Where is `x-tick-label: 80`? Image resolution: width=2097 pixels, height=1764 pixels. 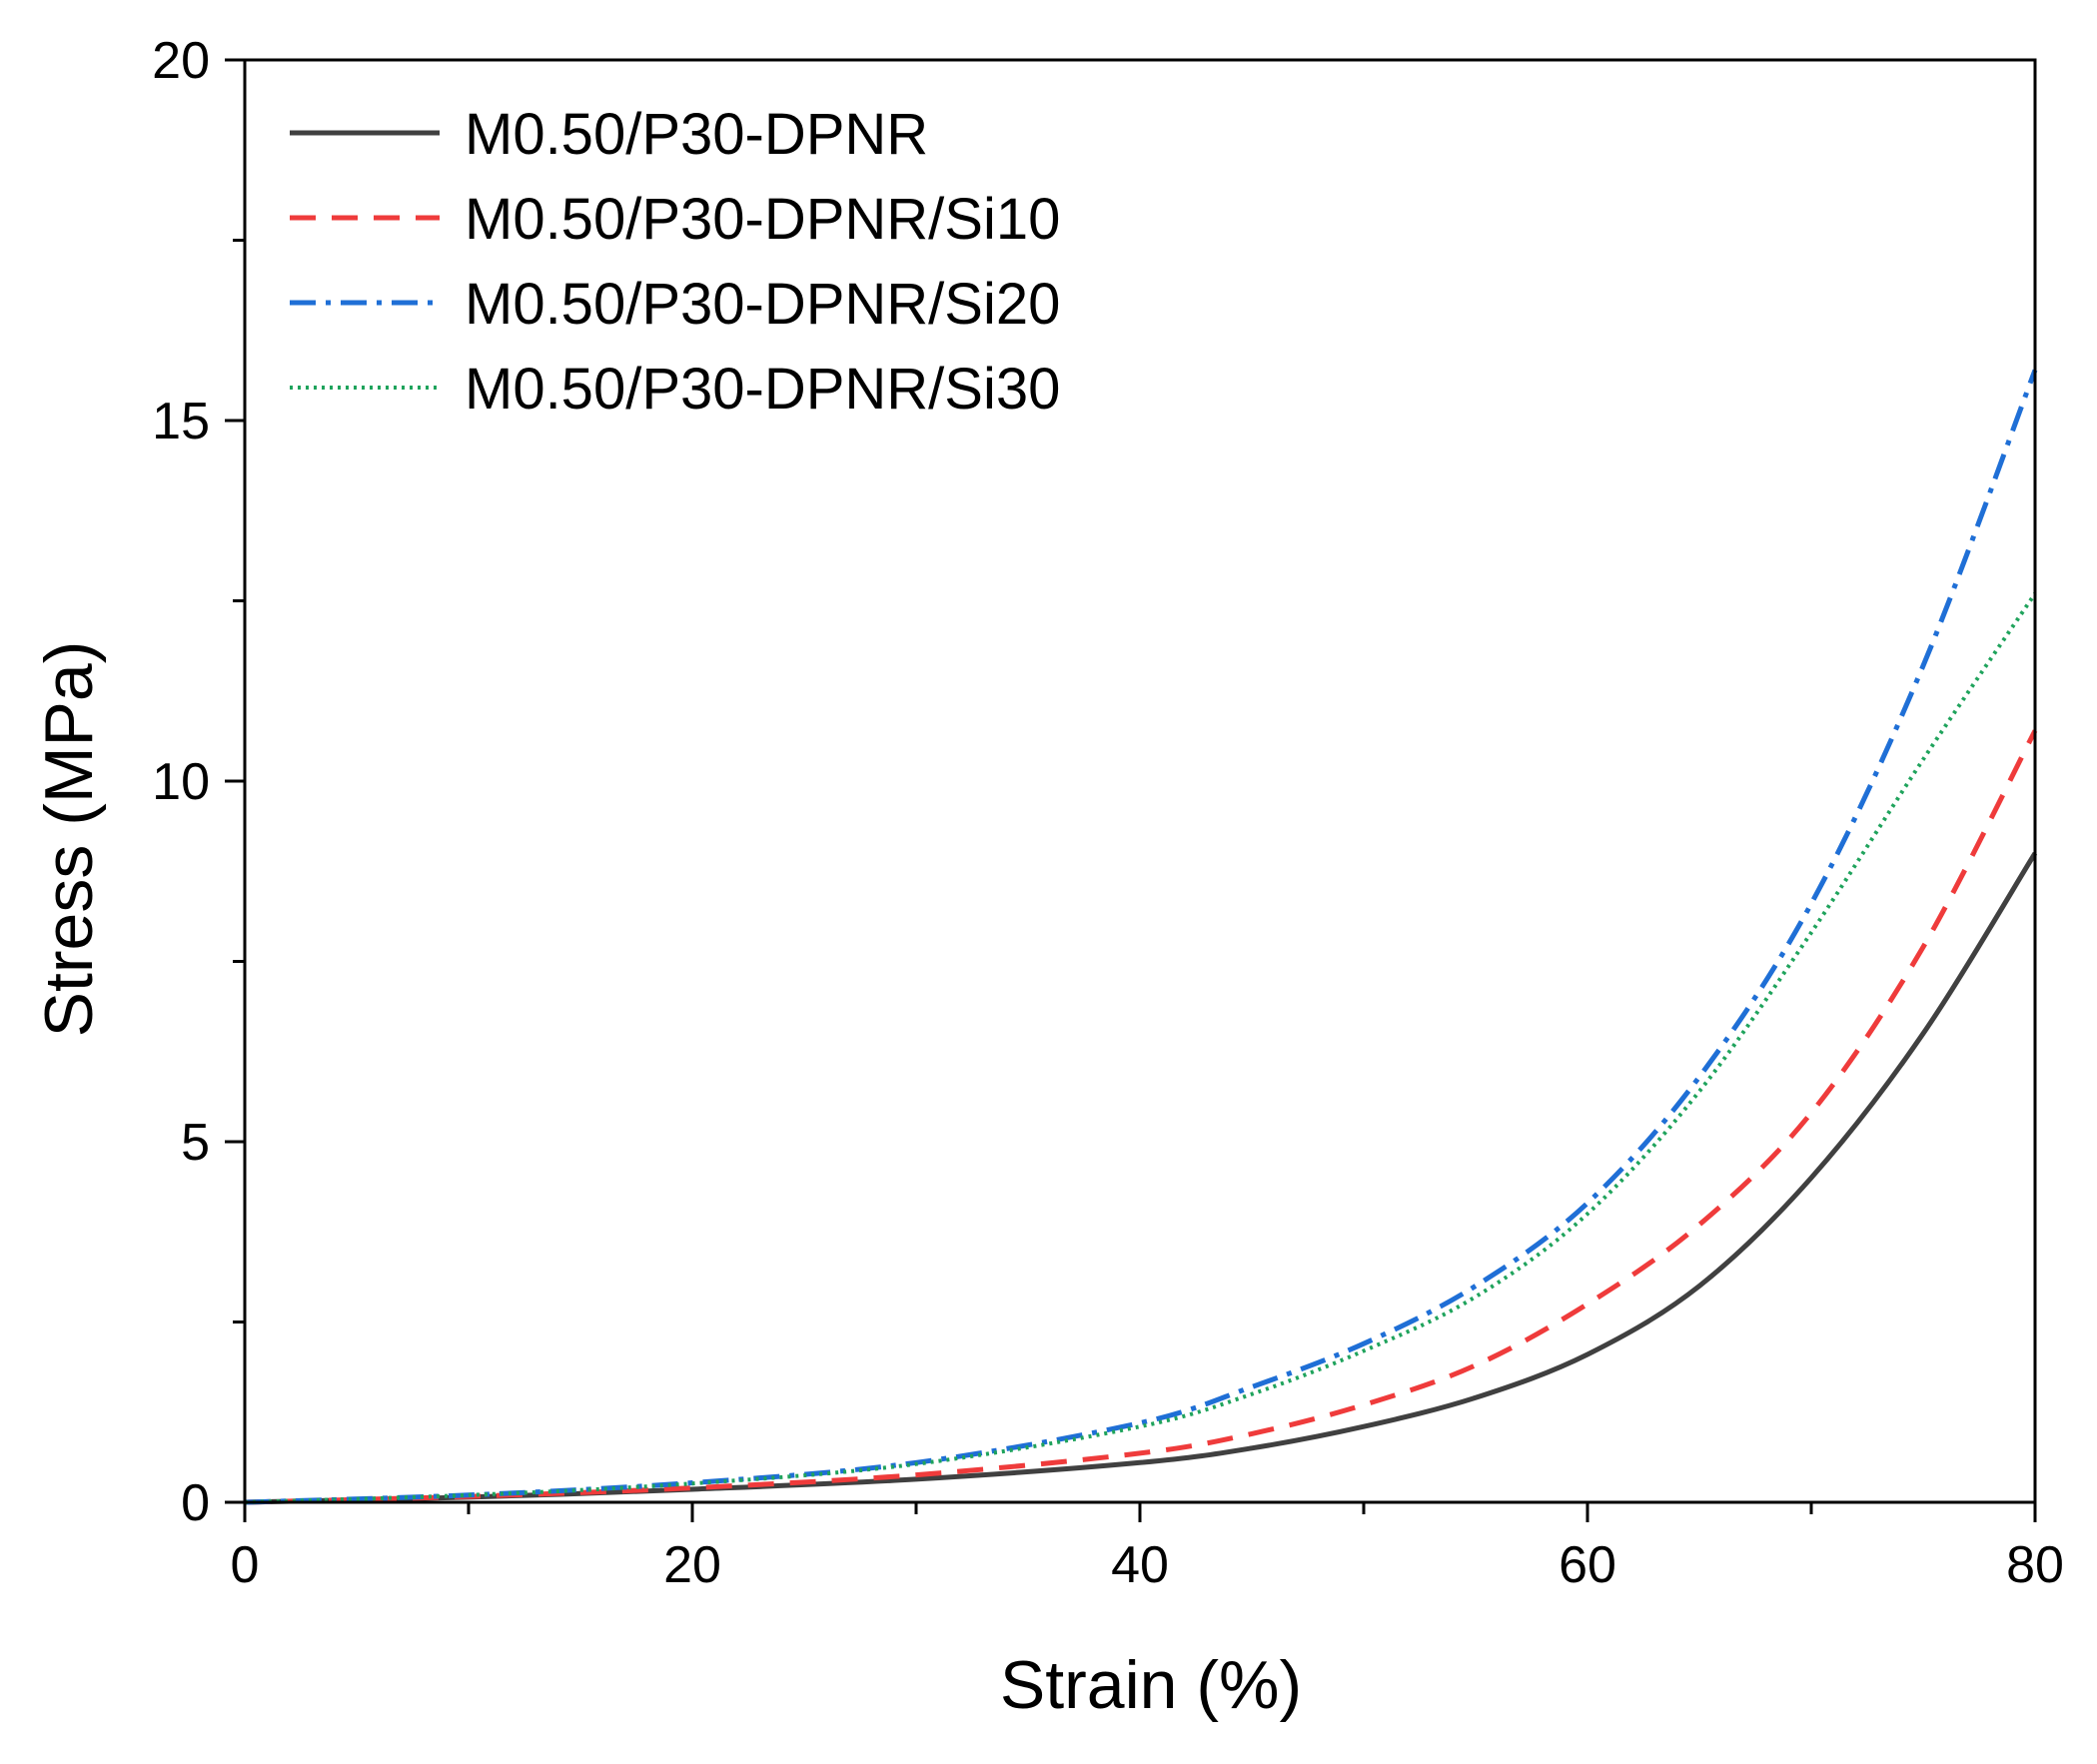 x-tick-label: 80 is located at coordinates (2035, 1565).